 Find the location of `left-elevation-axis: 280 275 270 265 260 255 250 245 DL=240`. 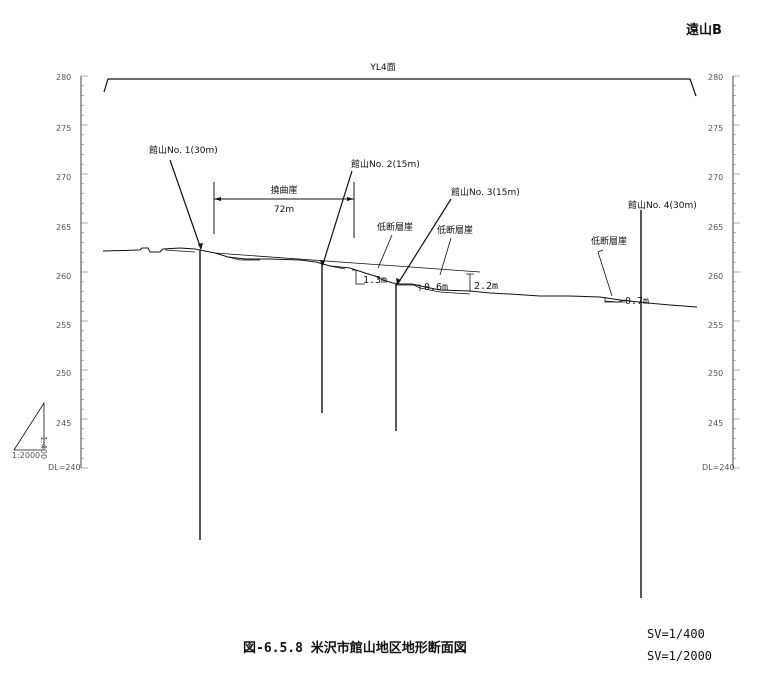

left-elevation-axis: 280 275 270 265 260 255 250 245 DL=240 is located at coordinates (68, 272).